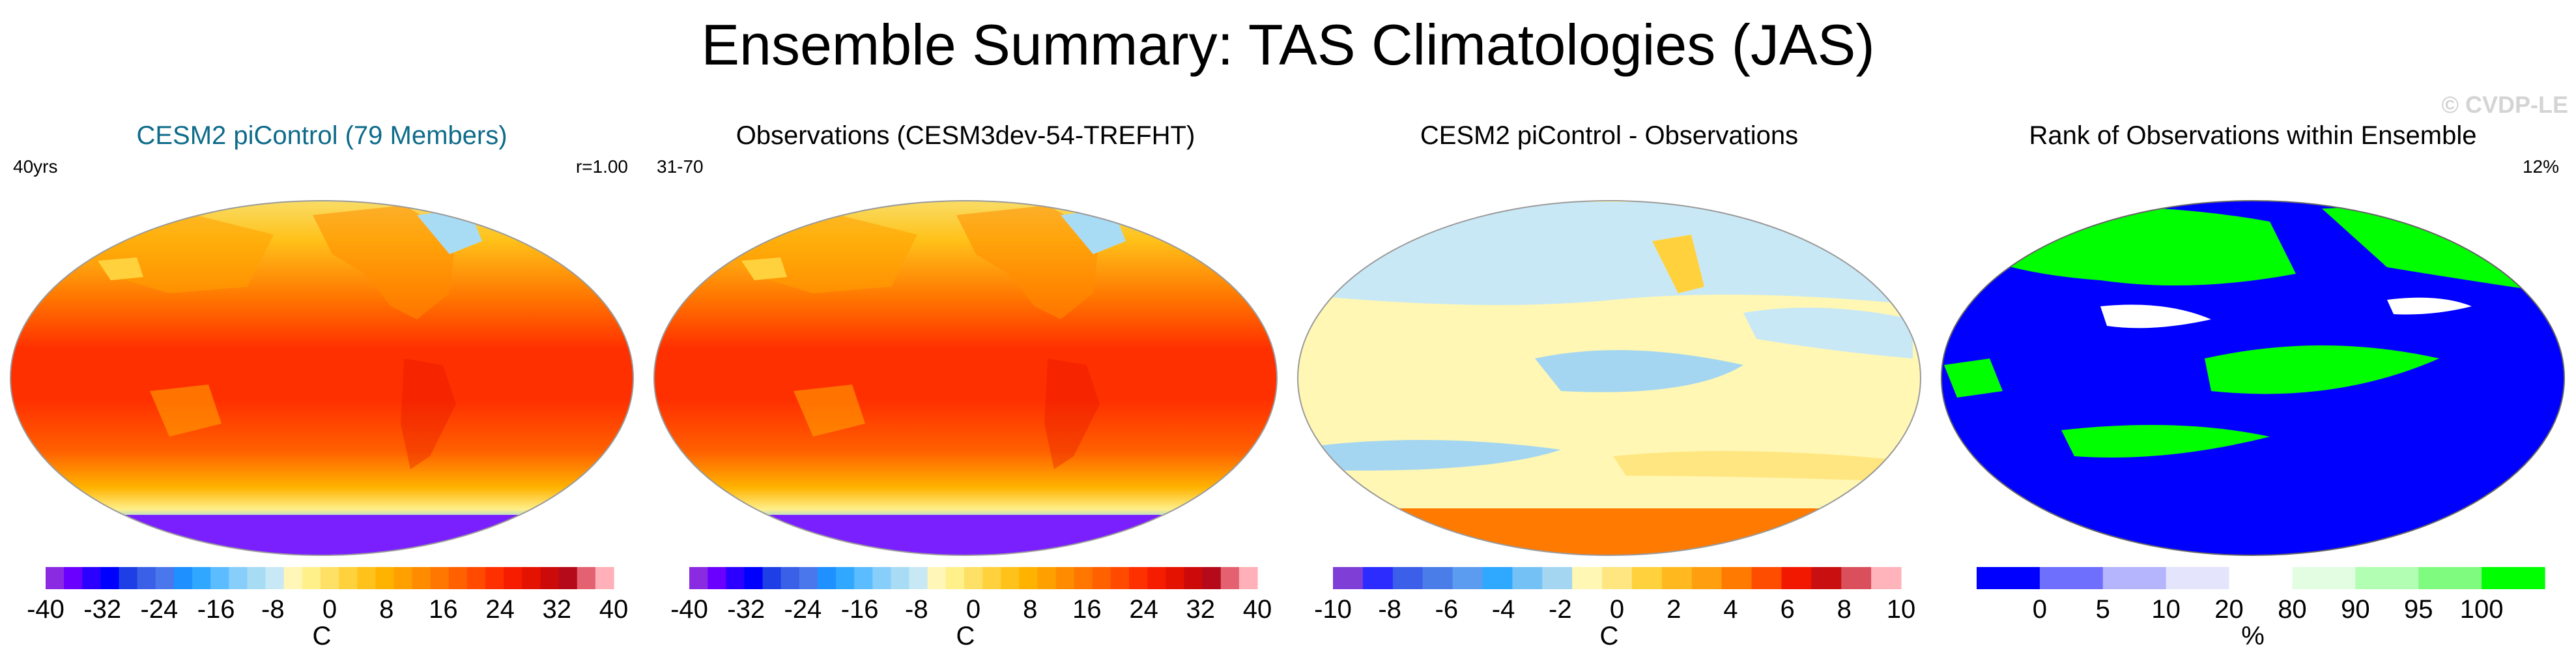 This screenshot has height=670, width=2576. Describe the element at coordinates (186, 411) in the screenshot. I see `australia` at that location.